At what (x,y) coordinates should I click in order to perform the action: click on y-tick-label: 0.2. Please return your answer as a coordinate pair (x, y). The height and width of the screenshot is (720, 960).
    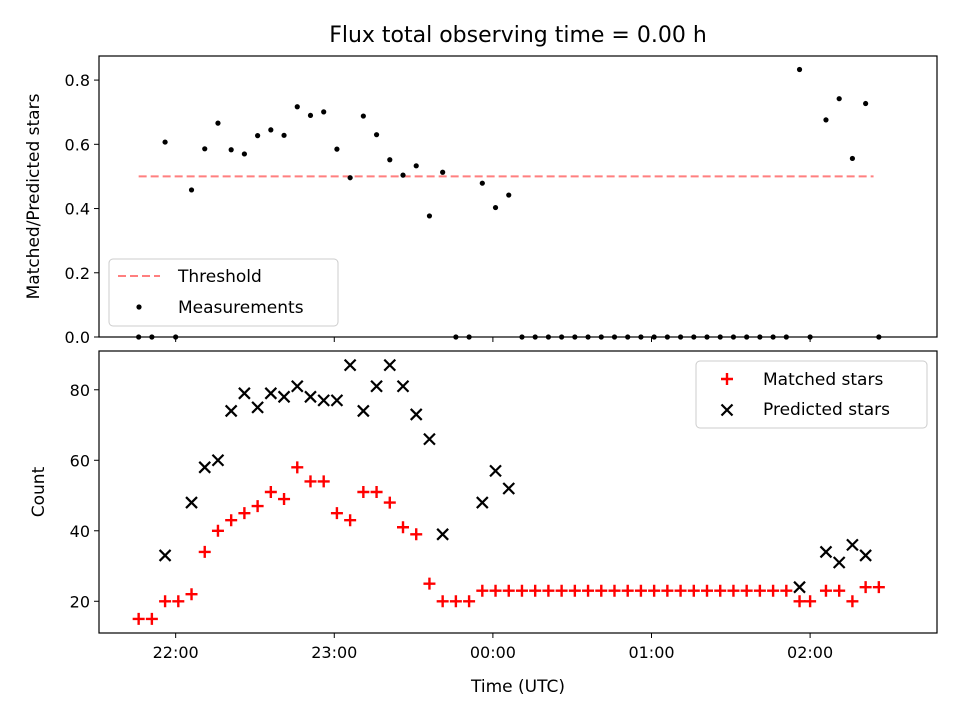
    Looking at the image, I should click on (77, 273).